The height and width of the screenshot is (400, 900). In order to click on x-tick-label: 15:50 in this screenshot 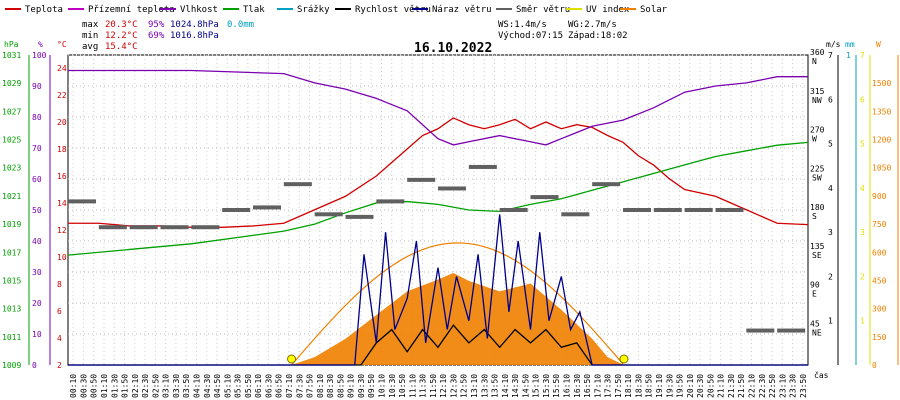, I will do `click(556, 386)`.